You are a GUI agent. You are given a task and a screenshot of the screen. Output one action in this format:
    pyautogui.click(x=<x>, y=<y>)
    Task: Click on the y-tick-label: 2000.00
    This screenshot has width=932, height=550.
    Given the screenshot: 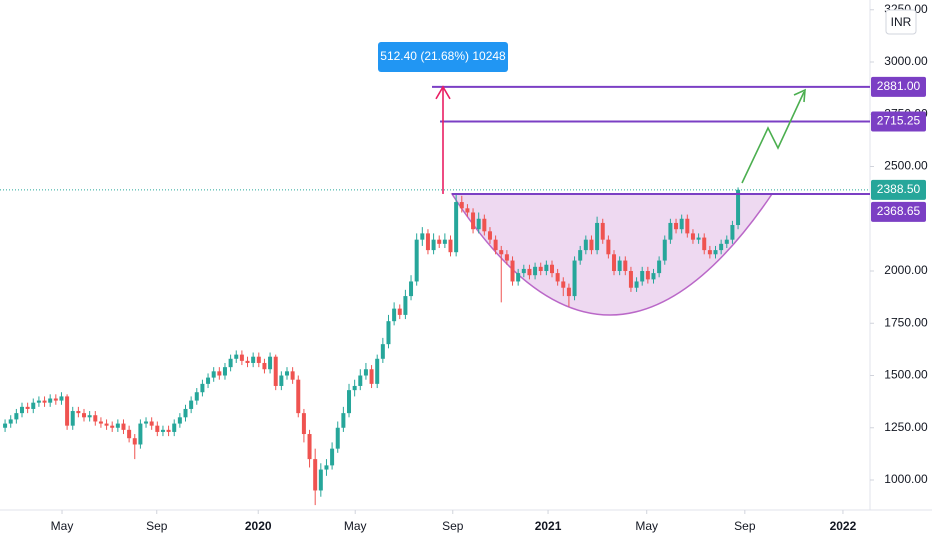 What is the action you would take?
    pyautogui.click(x=906, y=270)
    